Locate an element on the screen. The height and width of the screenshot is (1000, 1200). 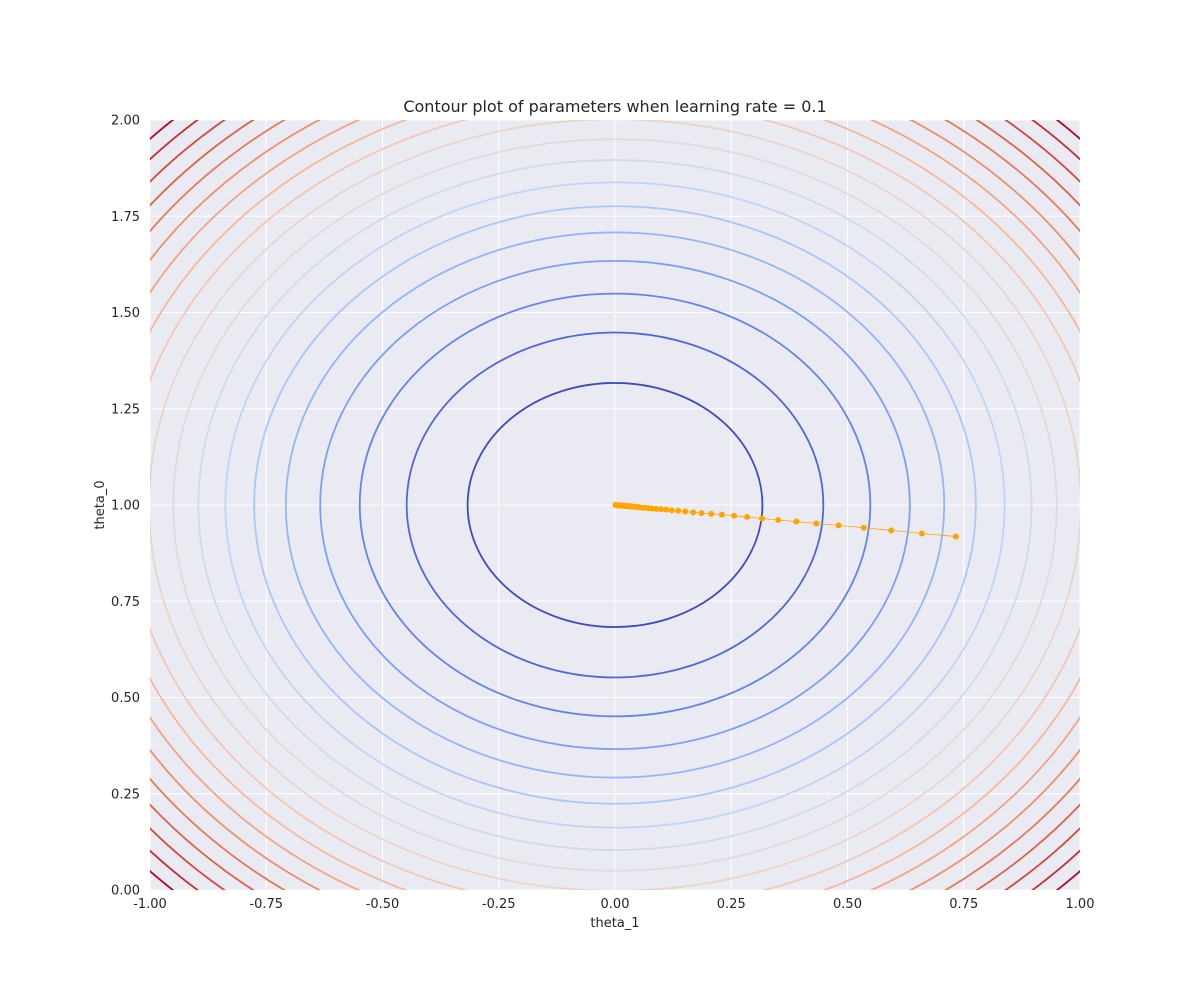
x-tick-label: 0.50 is located at coordinates (847, 904).